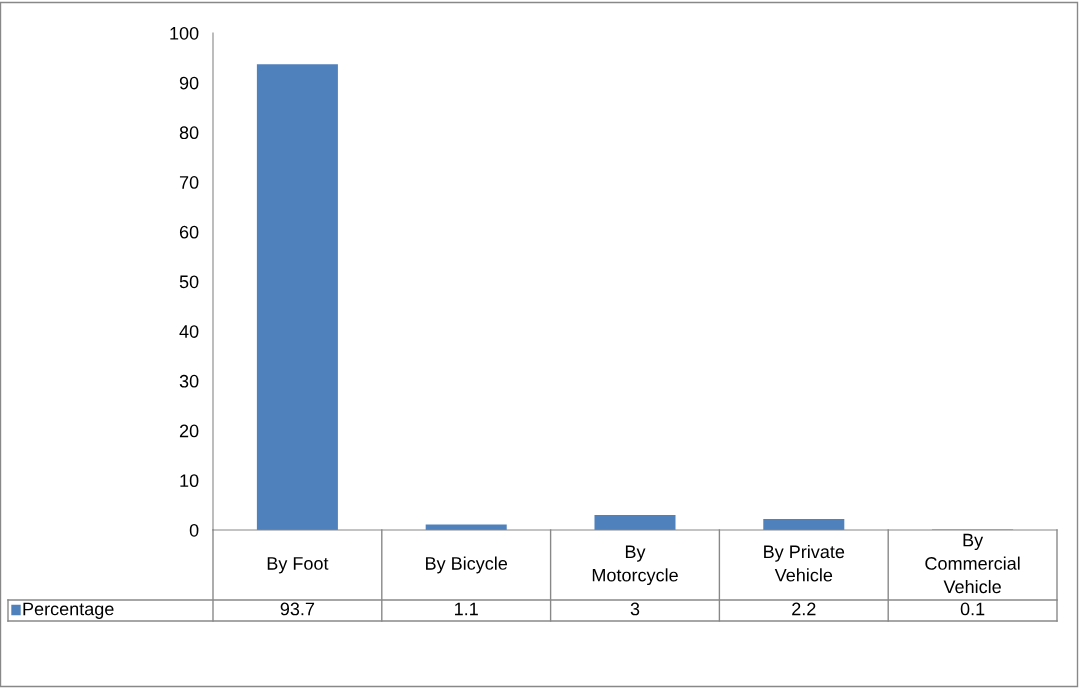 The width and height of the screenshot is (1081, 688). I want to click on data-label: 93.7, so click(297, 609).